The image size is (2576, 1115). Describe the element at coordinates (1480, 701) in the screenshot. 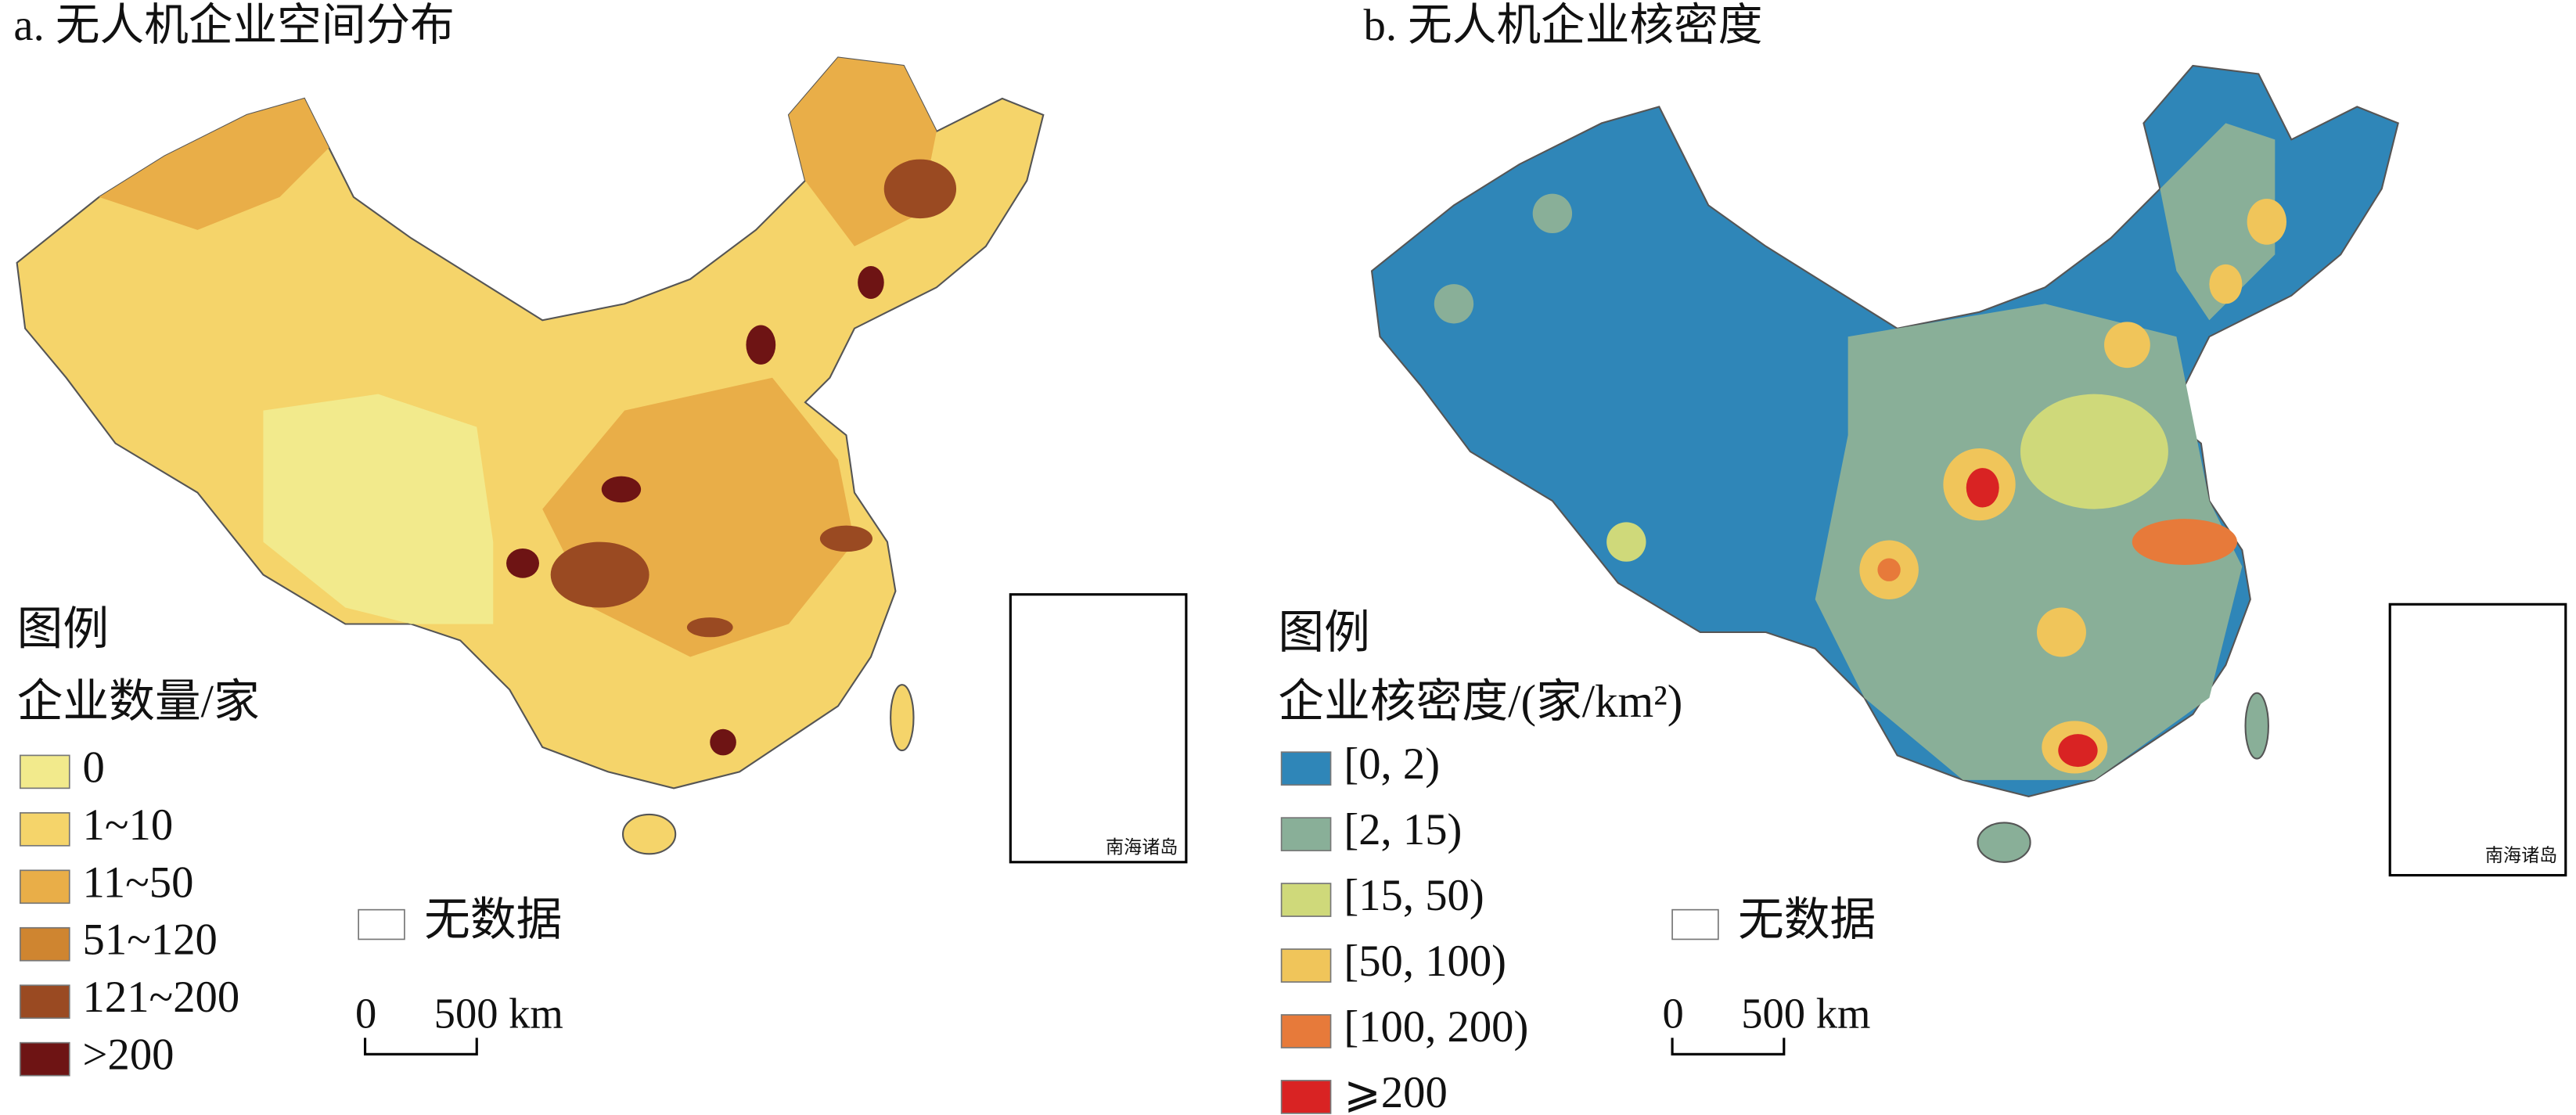

I see `legend-title: 企业核密度/(家/km²)` at that location.